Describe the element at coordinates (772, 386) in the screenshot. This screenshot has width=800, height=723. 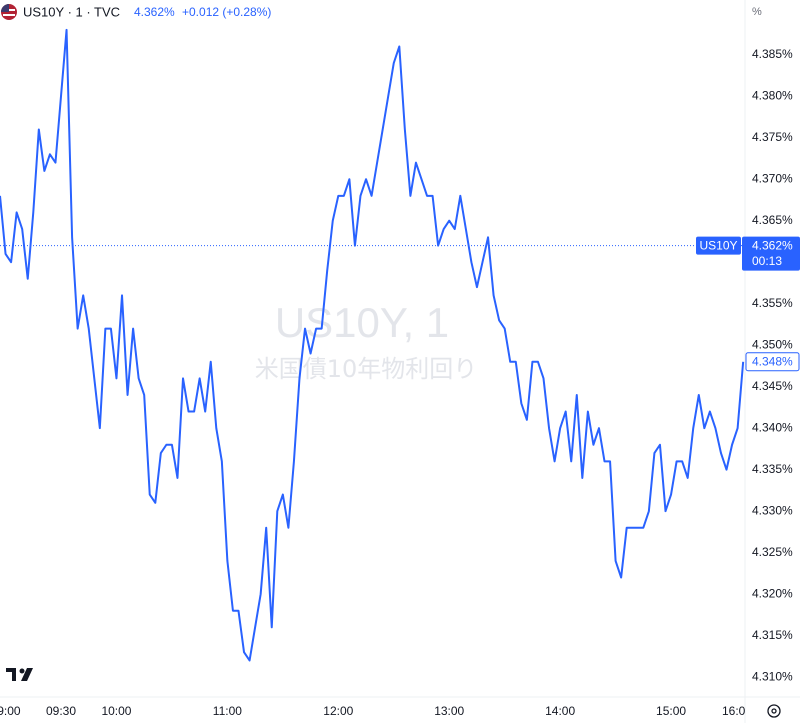
I see `y-tick-label: 4.345%` at that location.